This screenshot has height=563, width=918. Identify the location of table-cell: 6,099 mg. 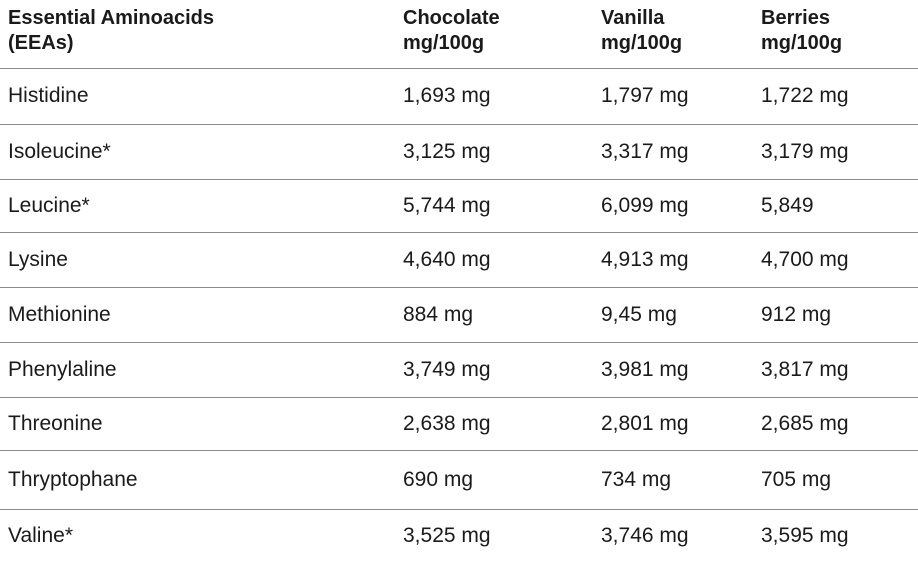
(645, 205).